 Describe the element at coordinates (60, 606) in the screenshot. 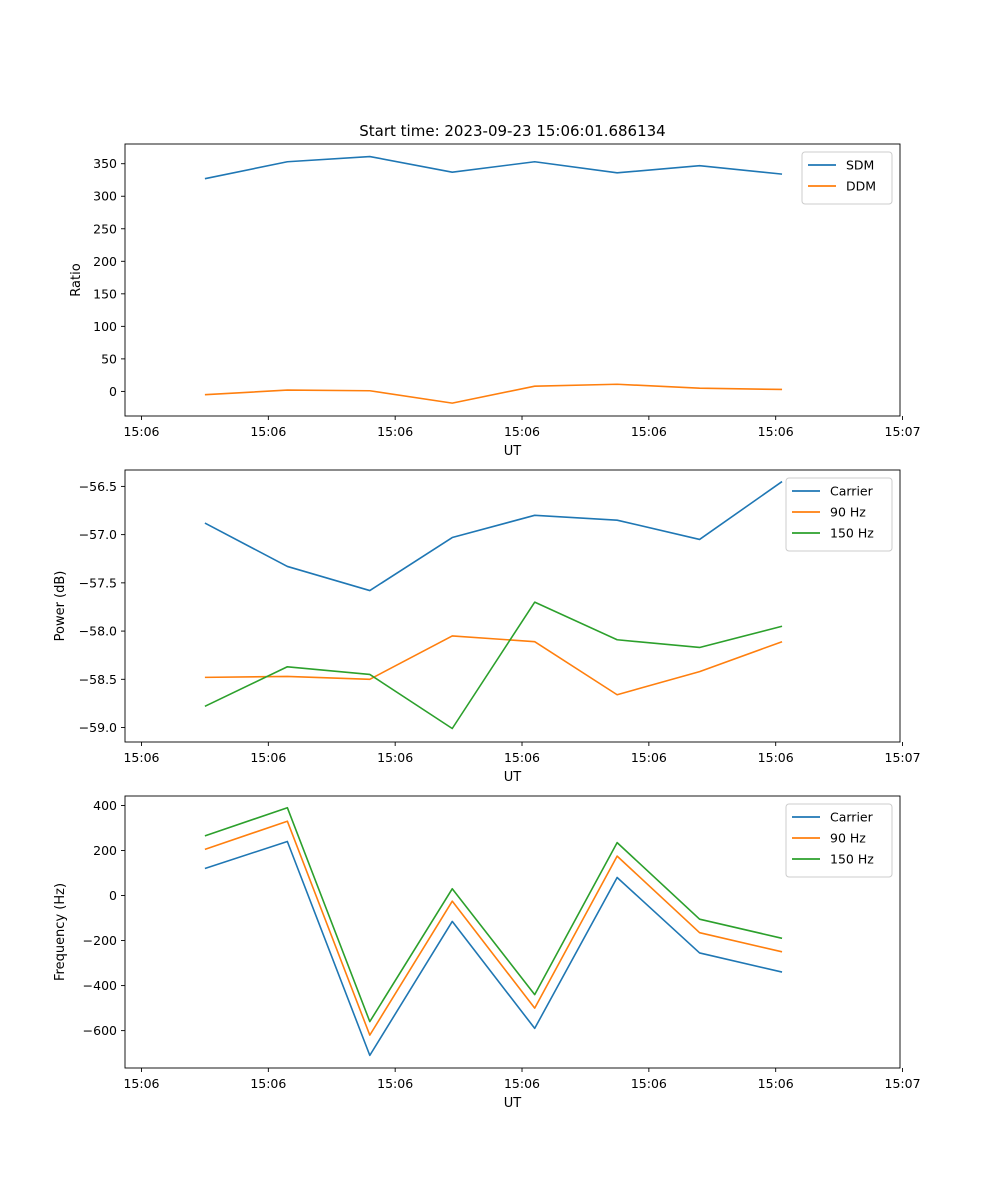

I see `y-axis-label: Power (dB)` at that location.